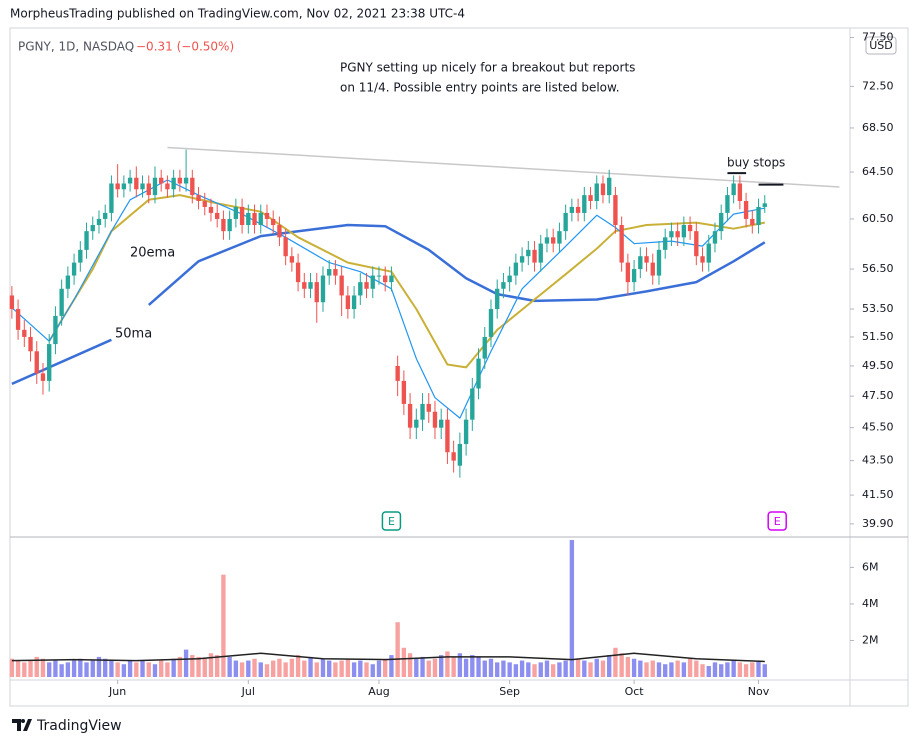 This screenshot has width=920, height=745. I want to click on currency-box, so click(881, 45).